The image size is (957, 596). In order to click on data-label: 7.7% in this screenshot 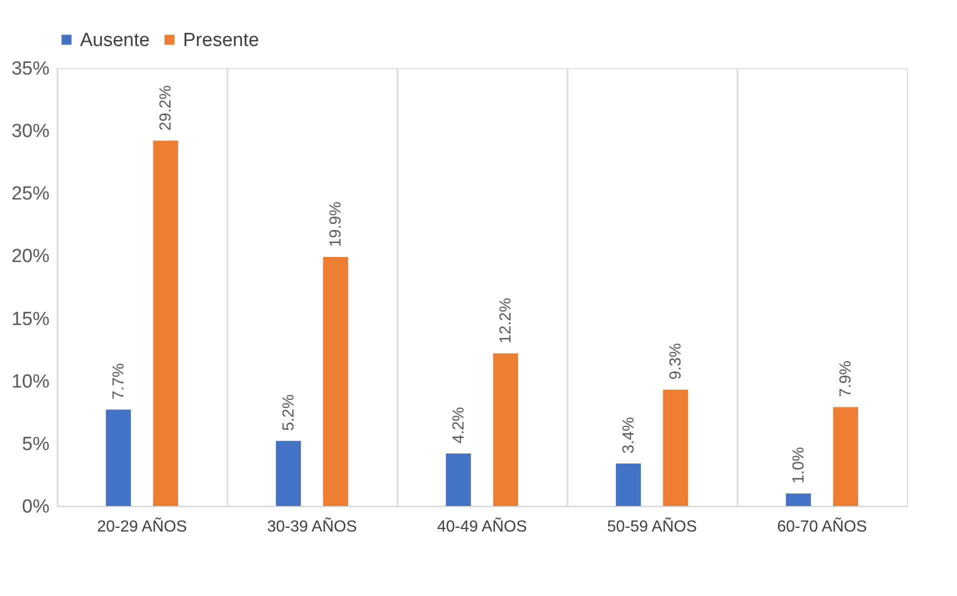, I will do `click(119, 381)`.